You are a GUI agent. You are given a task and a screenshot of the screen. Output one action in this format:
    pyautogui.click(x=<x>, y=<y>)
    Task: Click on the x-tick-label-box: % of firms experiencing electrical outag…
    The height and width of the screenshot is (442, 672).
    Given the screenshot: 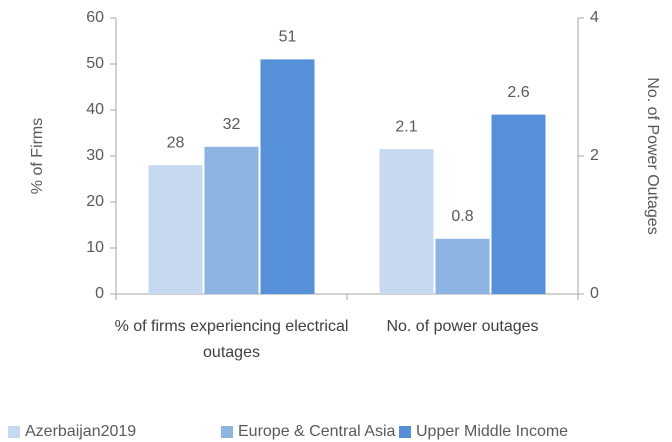 What is the action you would take?
    pyautogui.click(x=231, y=339)
    